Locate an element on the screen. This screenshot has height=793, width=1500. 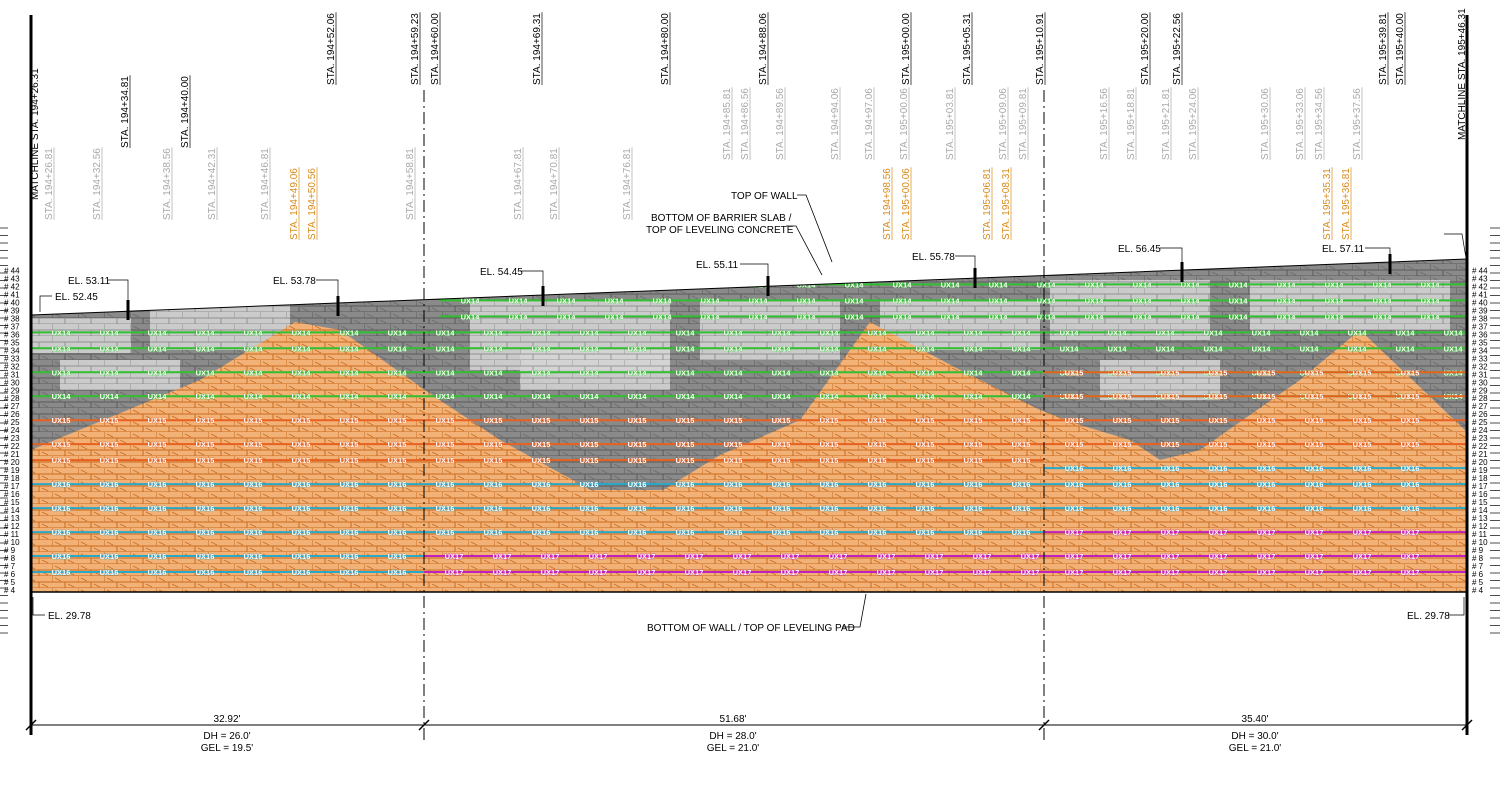
row-label-left: # 8 is located at coordinates (10, 558).